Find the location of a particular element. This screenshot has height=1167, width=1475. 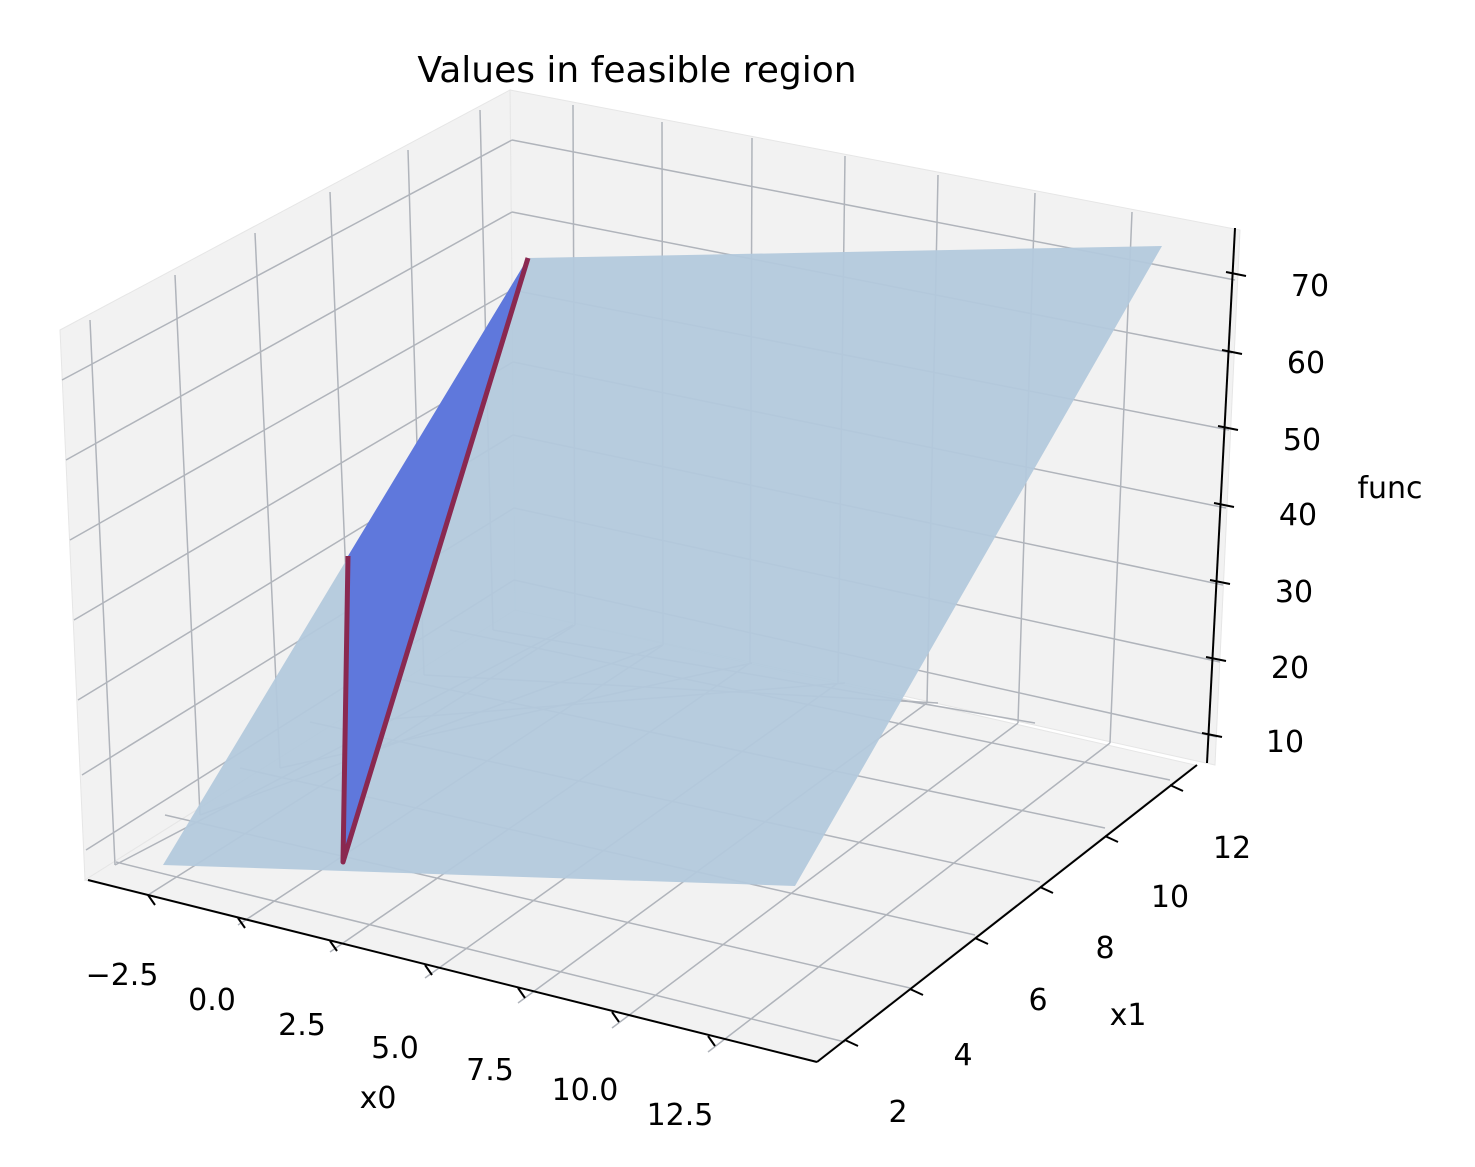

x1-tick-label: 10 is located at coordinates (1170, 897).